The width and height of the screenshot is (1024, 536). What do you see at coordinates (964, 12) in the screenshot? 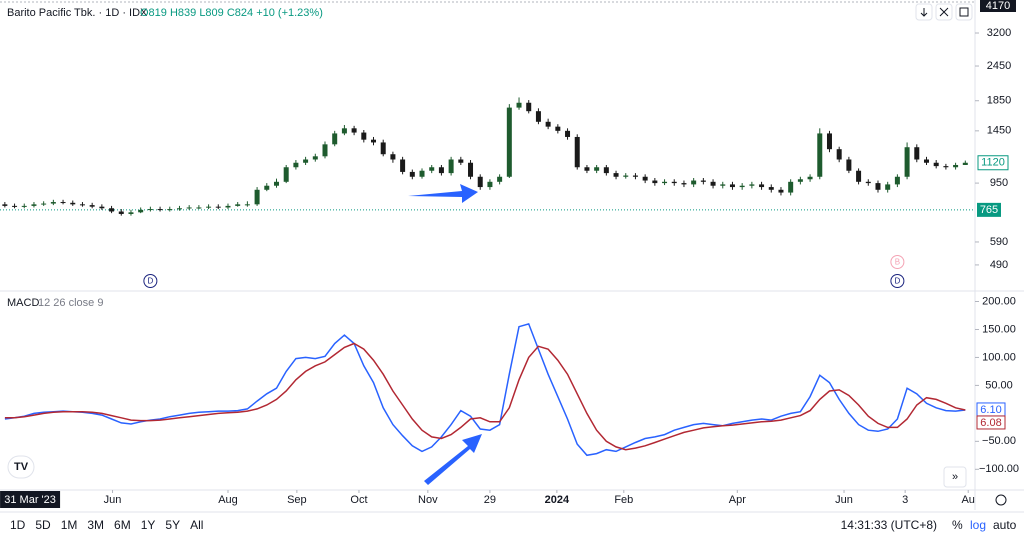
I see `button` at bounding box center [964, 12].